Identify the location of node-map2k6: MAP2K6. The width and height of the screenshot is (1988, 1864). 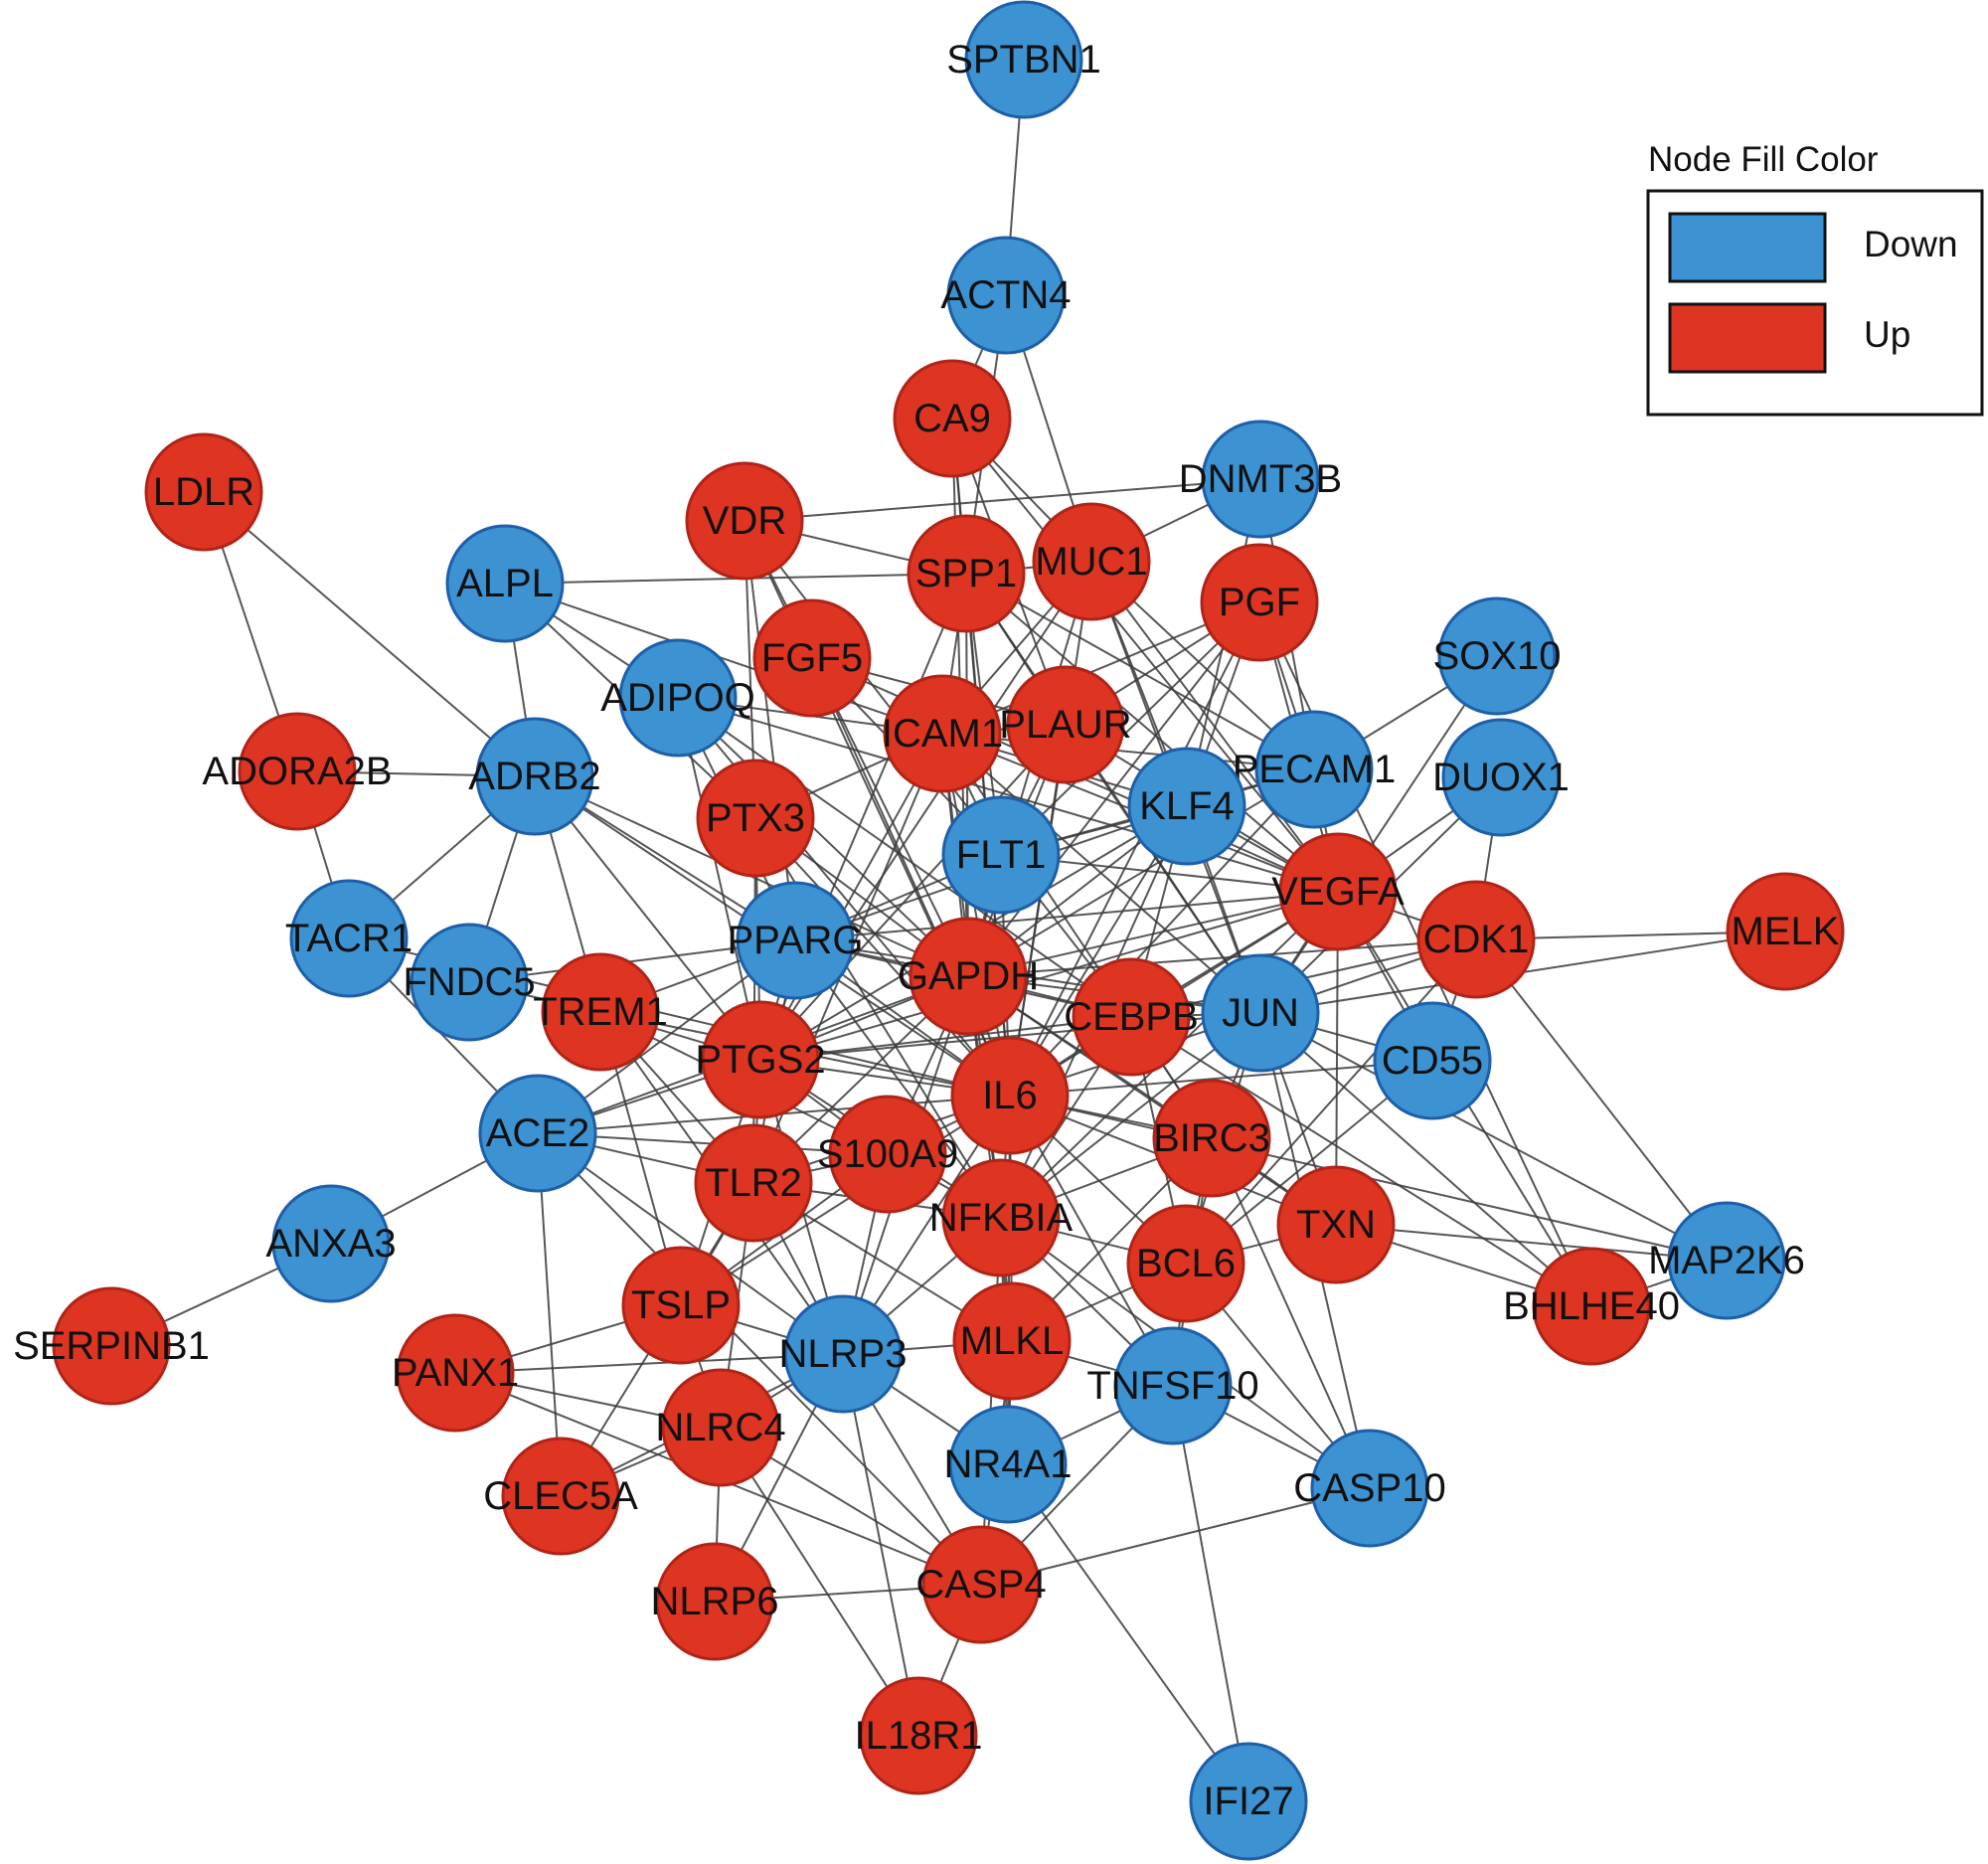
(1726, 1260).